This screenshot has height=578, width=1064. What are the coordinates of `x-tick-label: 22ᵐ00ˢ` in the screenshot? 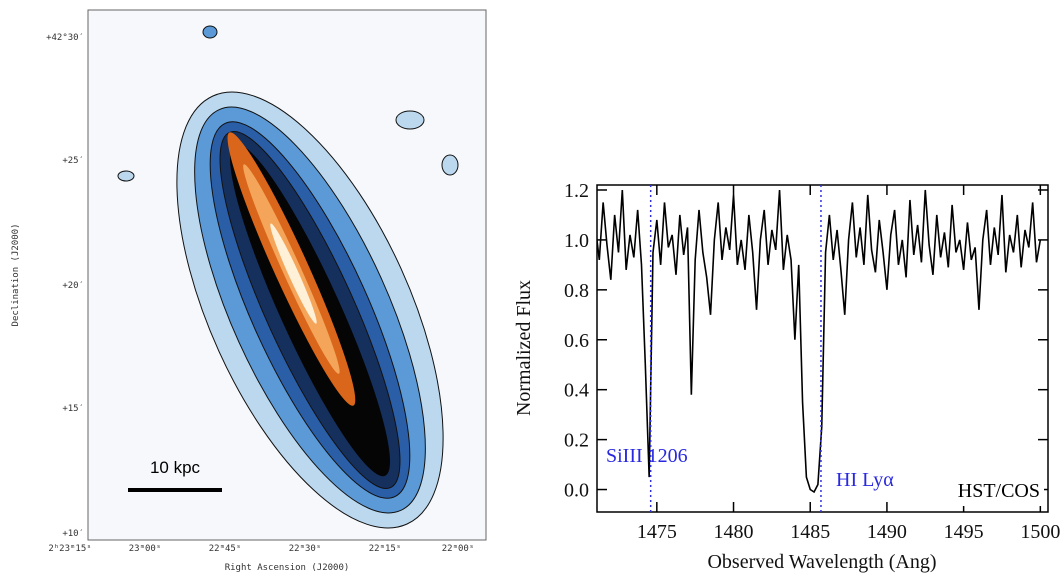 It's located at (458, 549).